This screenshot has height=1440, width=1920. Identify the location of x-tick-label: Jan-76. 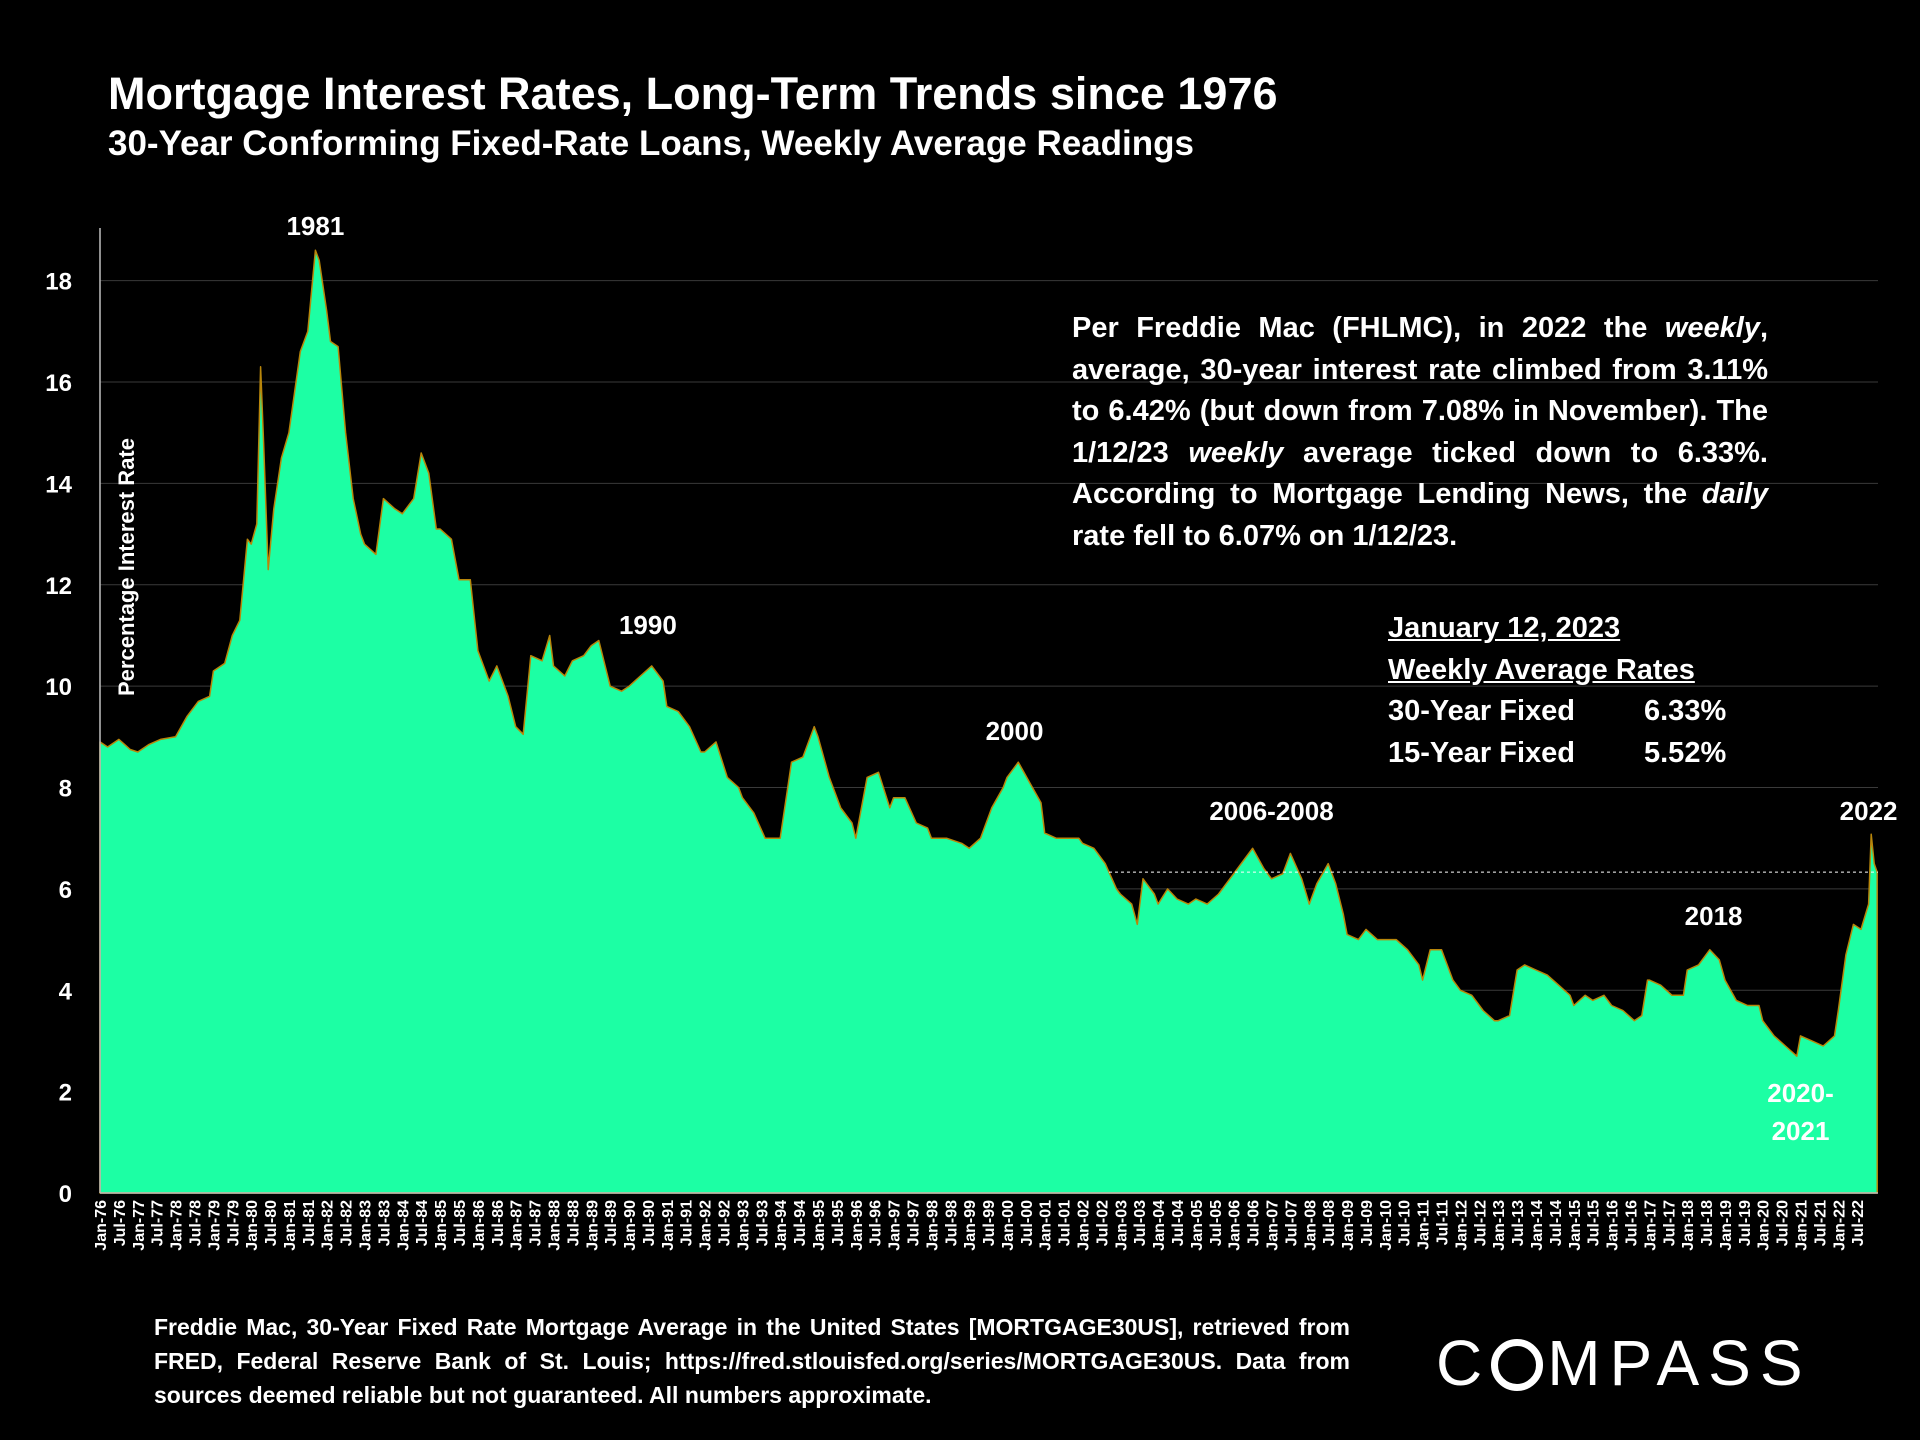
(101, 1225).